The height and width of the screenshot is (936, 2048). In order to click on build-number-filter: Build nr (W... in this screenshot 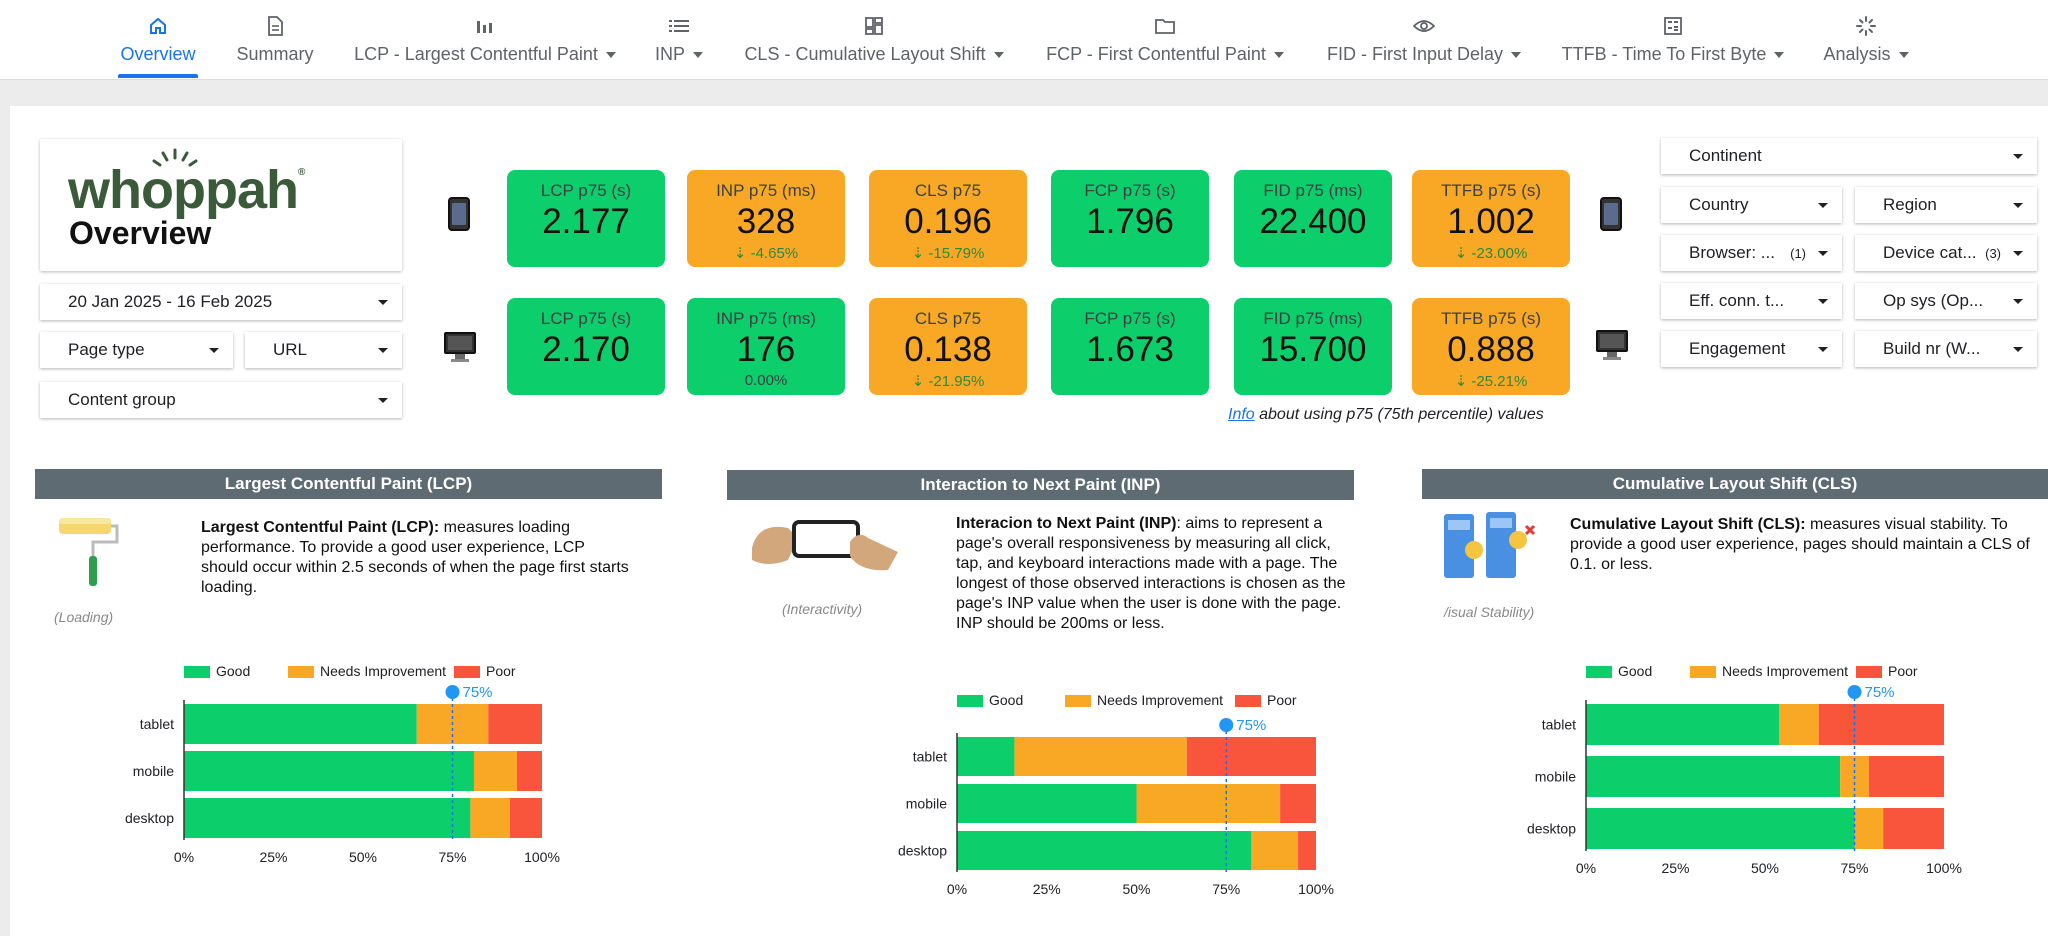, I will do `click(1946, 349)`.